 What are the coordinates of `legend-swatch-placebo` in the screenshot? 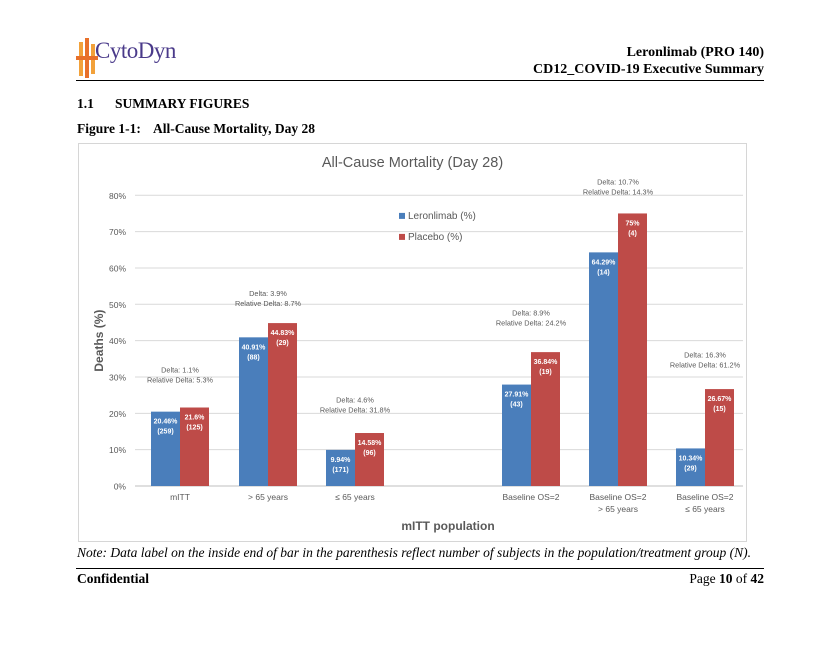 It's located at (402, 236).